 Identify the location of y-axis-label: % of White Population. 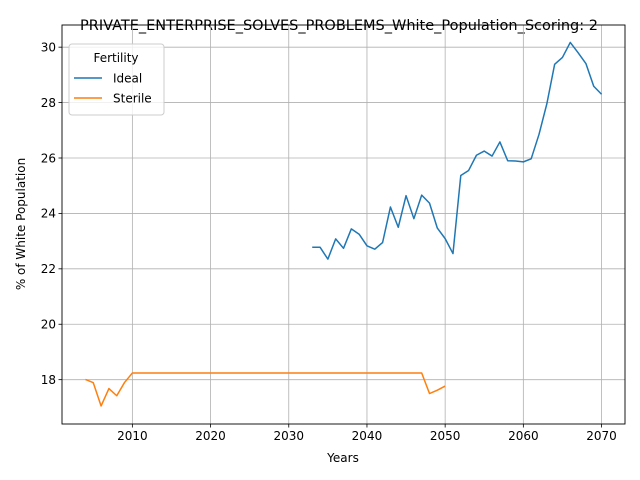
(21, 224).